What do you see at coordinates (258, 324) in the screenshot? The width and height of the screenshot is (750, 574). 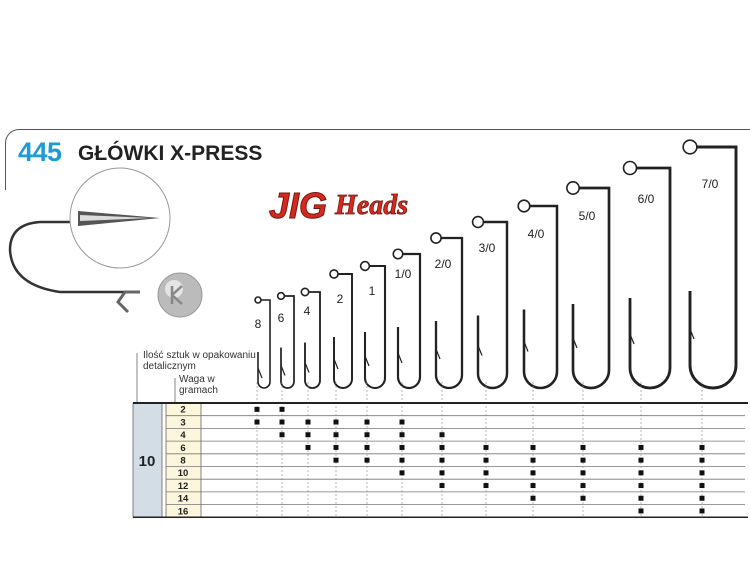 I see `hook-size-label: 8` at bounding box center [258, 324].